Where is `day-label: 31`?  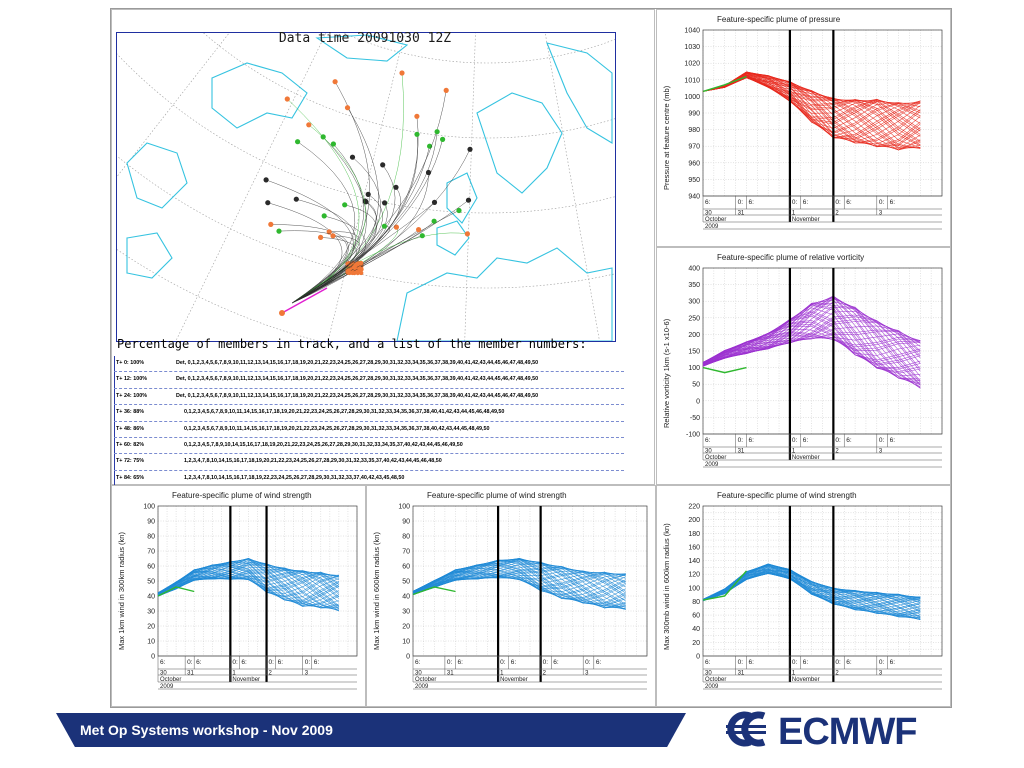
day-label: 31 is located at coordinates (741, 214).